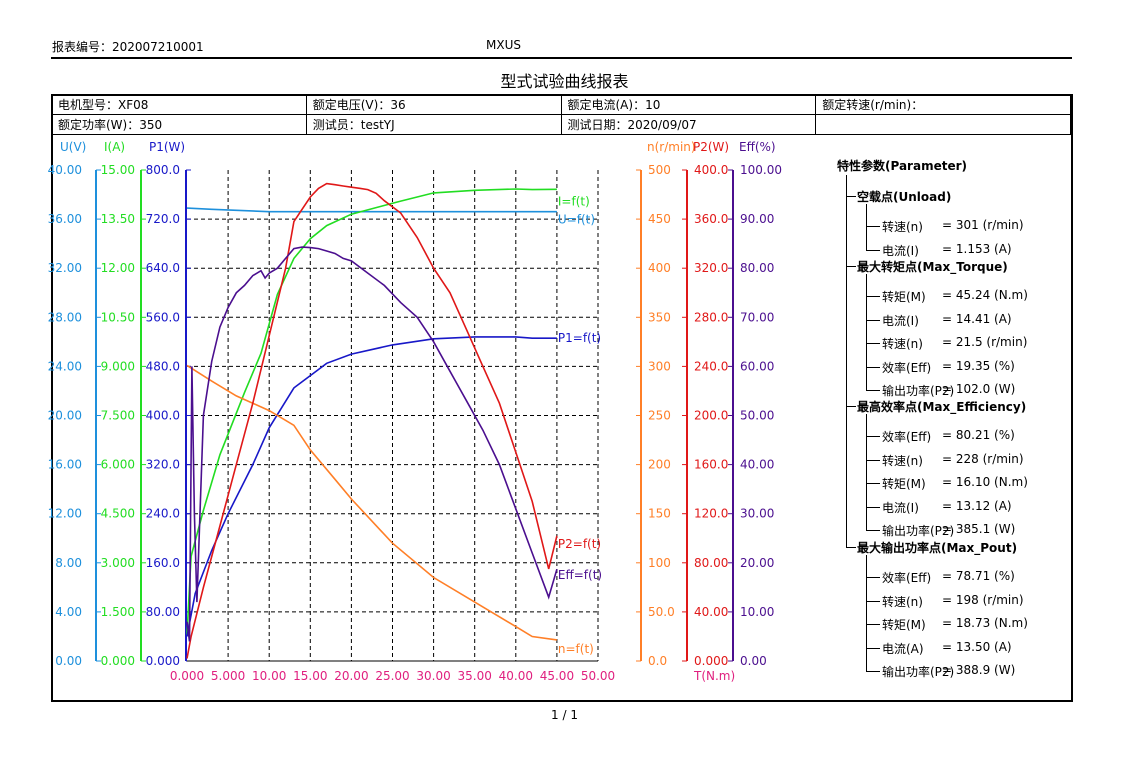 This screenshot has width=1129, height=769. I want to click on parameter-tree-trunk, so click(846, 361).